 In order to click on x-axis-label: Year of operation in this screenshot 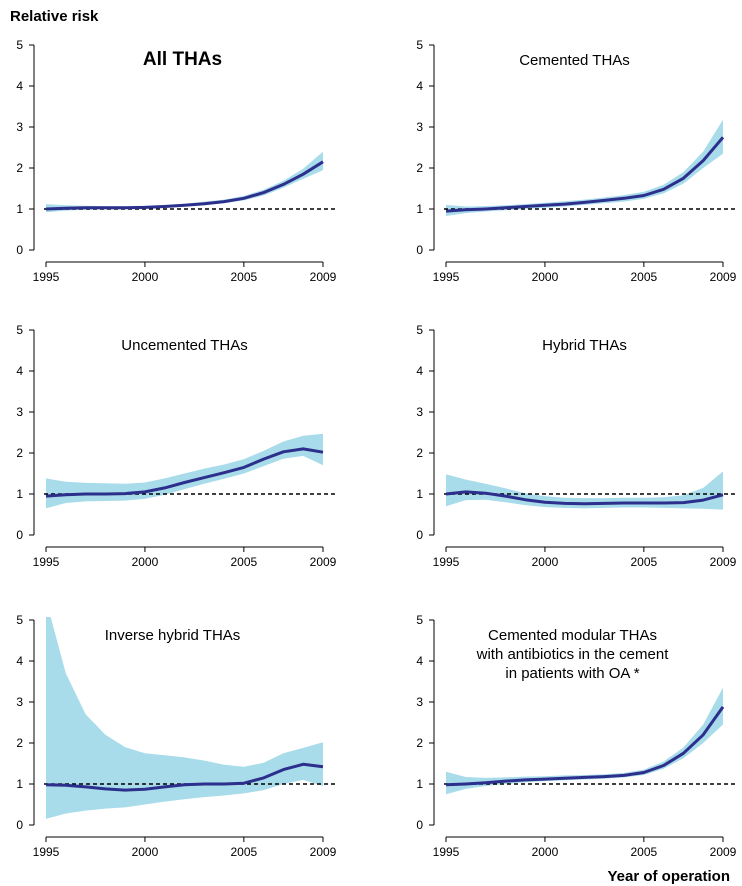, I will do `click(668, 876)`.